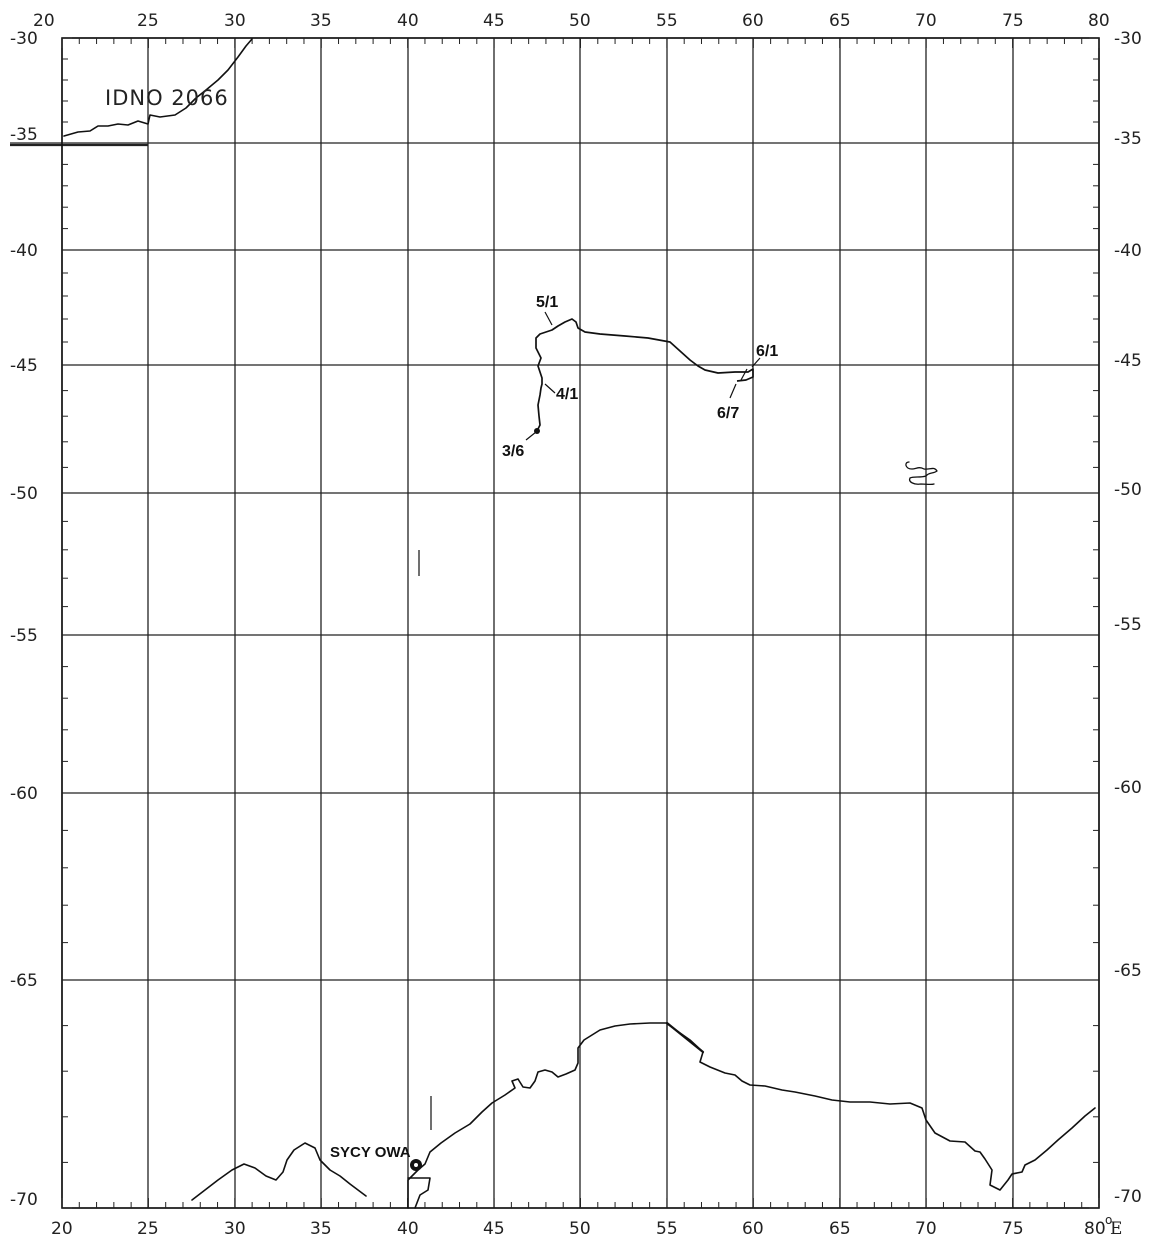  I want to click on lon-label-bottom-35: 35, so click(321, 1229).